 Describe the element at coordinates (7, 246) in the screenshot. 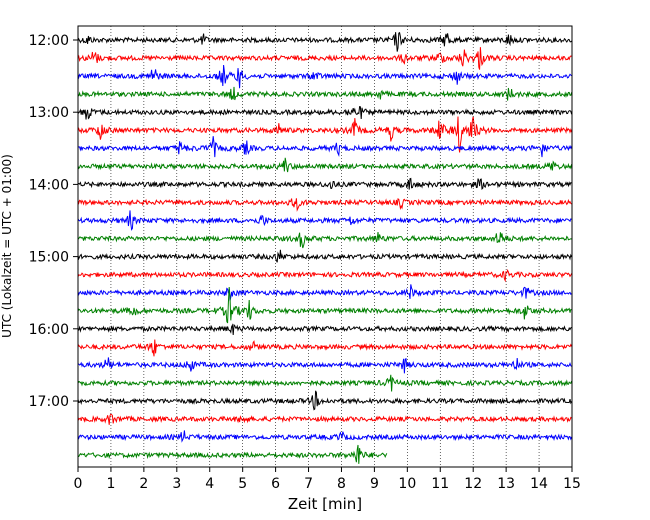

I see `y-axis-label: UTC (Lokalzeit = UTC + 01:00)` at that location.